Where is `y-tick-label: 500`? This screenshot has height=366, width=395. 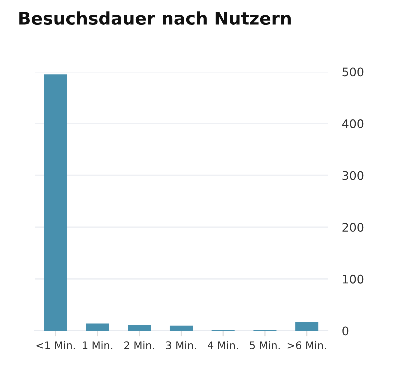
y-tick-label: 500 is located at coordinates (353, 72).